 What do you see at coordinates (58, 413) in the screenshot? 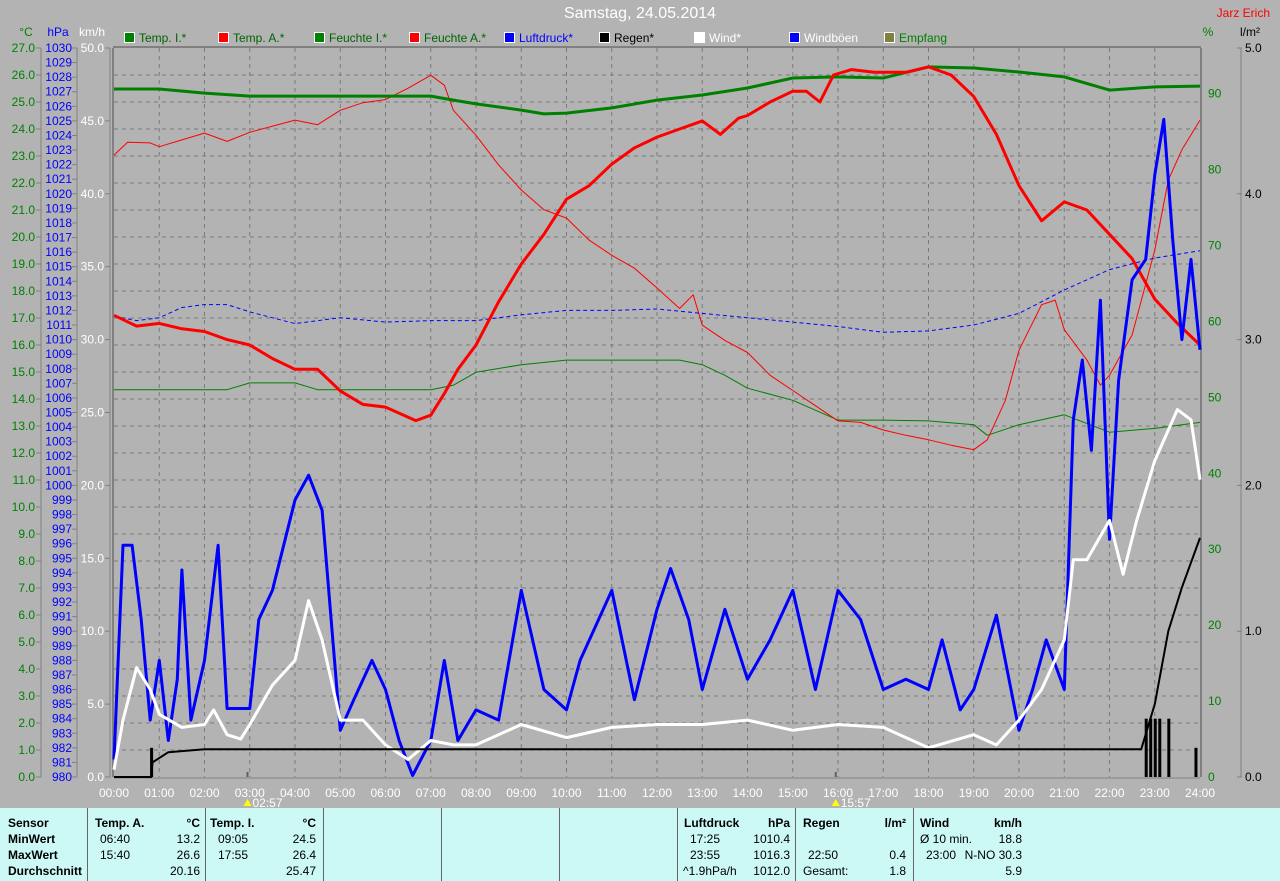
I see `hpa-tick-label: 1005` at bounding box center [58, 413].